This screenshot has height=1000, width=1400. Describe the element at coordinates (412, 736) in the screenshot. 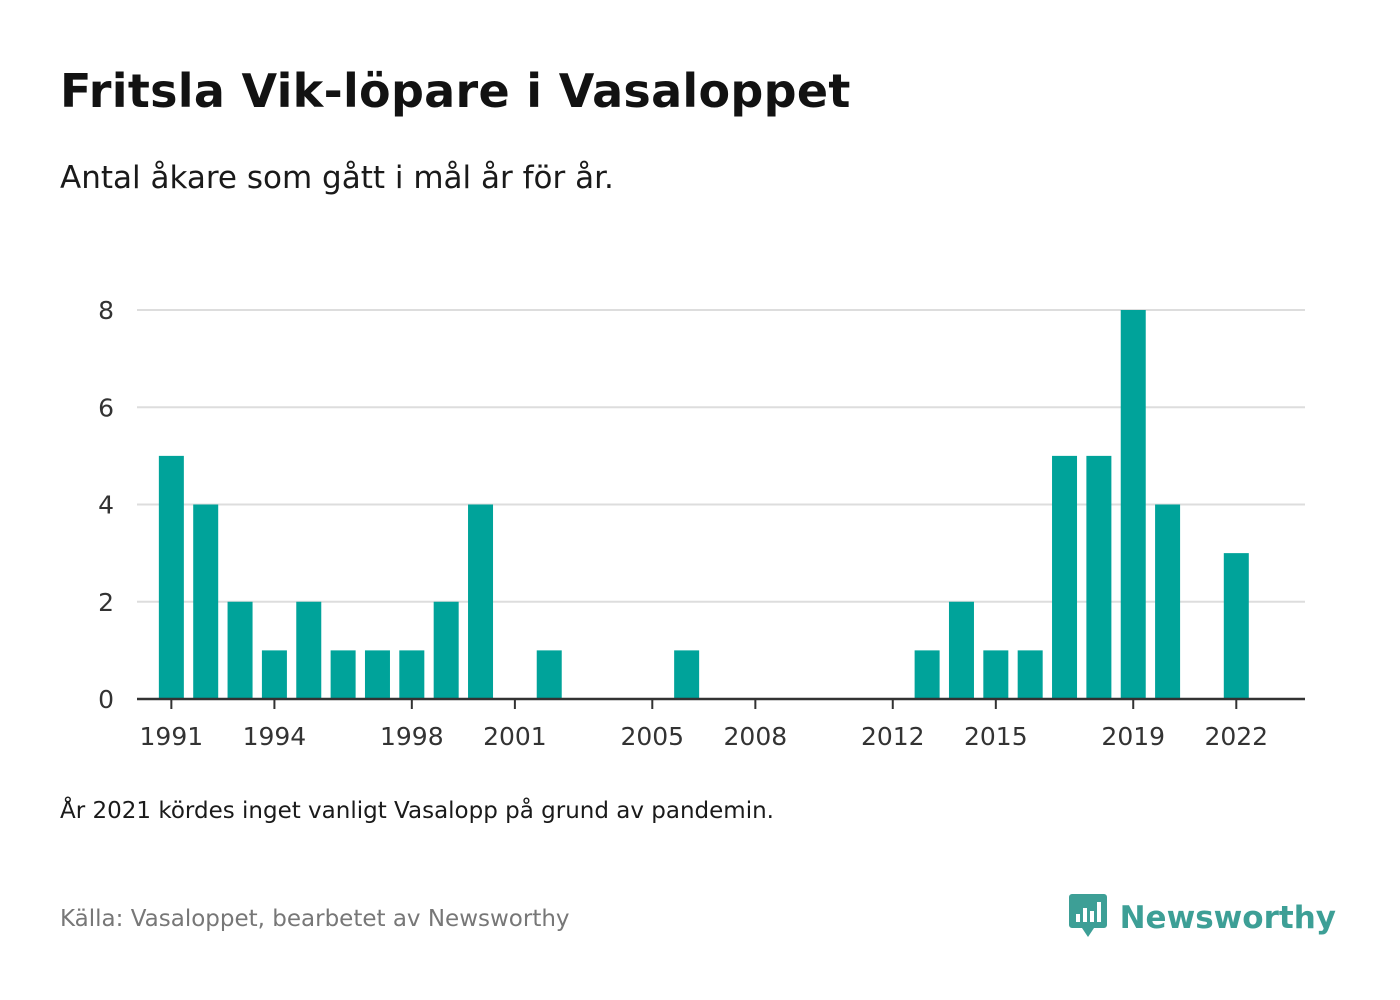

I see `x-tick-label: 1998` at that location.